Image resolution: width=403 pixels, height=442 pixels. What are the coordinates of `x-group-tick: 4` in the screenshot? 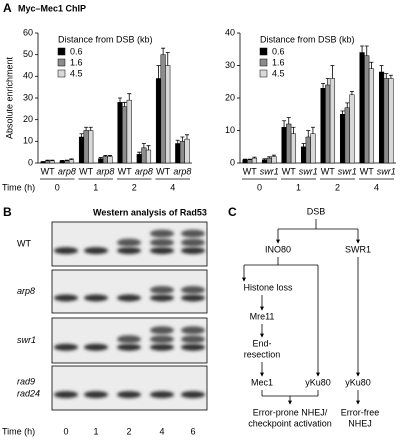 It's located at (376, 187).